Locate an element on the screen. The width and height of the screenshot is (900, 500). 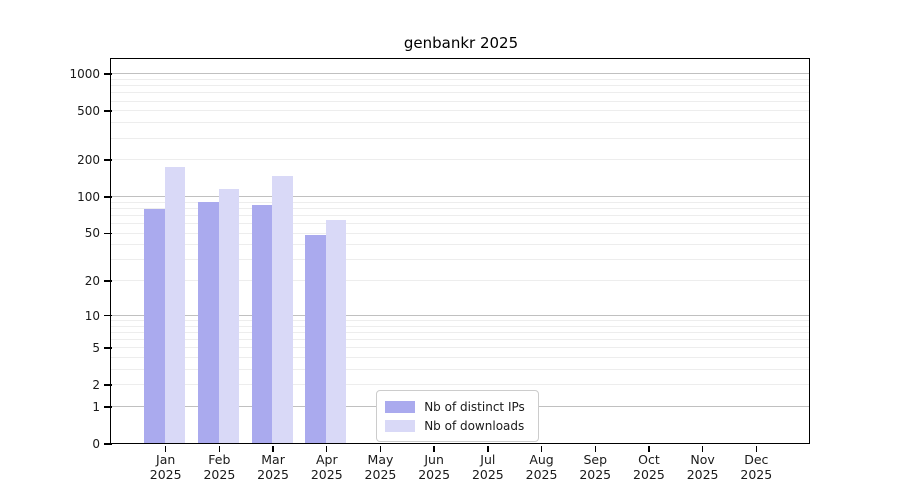
x-tick-label: Nov 2025 is located at coordinates (702, 467).